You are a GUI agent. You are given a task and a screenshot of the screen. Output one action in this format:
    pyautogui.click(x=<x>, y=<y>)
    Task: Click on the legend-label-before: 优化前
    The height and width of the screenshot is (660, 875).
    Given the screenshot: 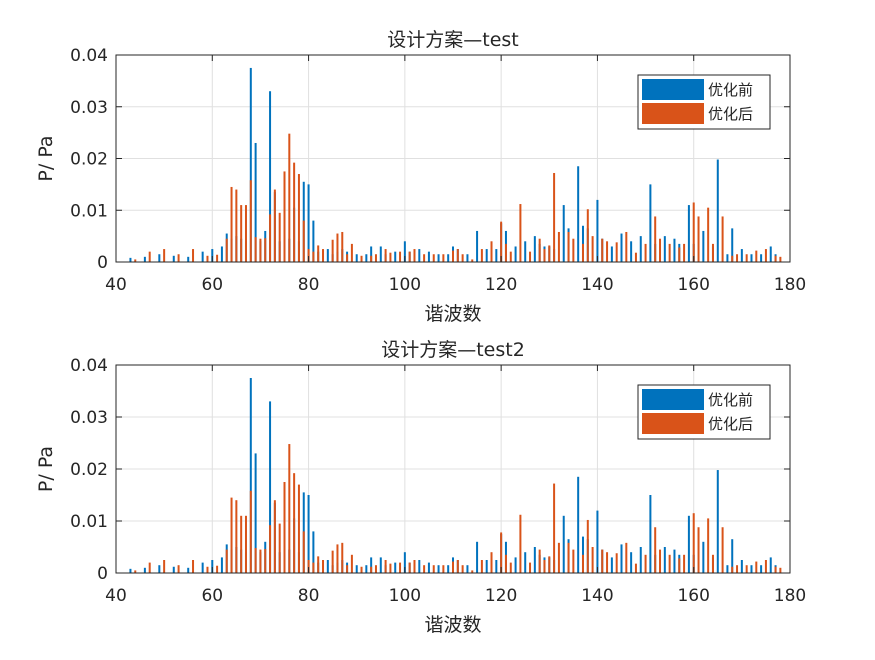 What is the action you would take?
    pyautogui.click(x=730, y=400)
    